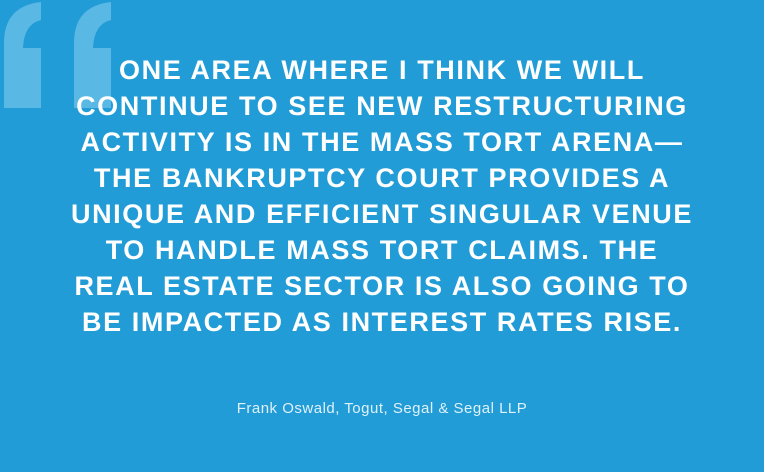 The height and width of the screenshot is (472, 764). I want to click on quote-line: TO HANDLE MASS TORT CLAIMS. THE, so click(382, 250).